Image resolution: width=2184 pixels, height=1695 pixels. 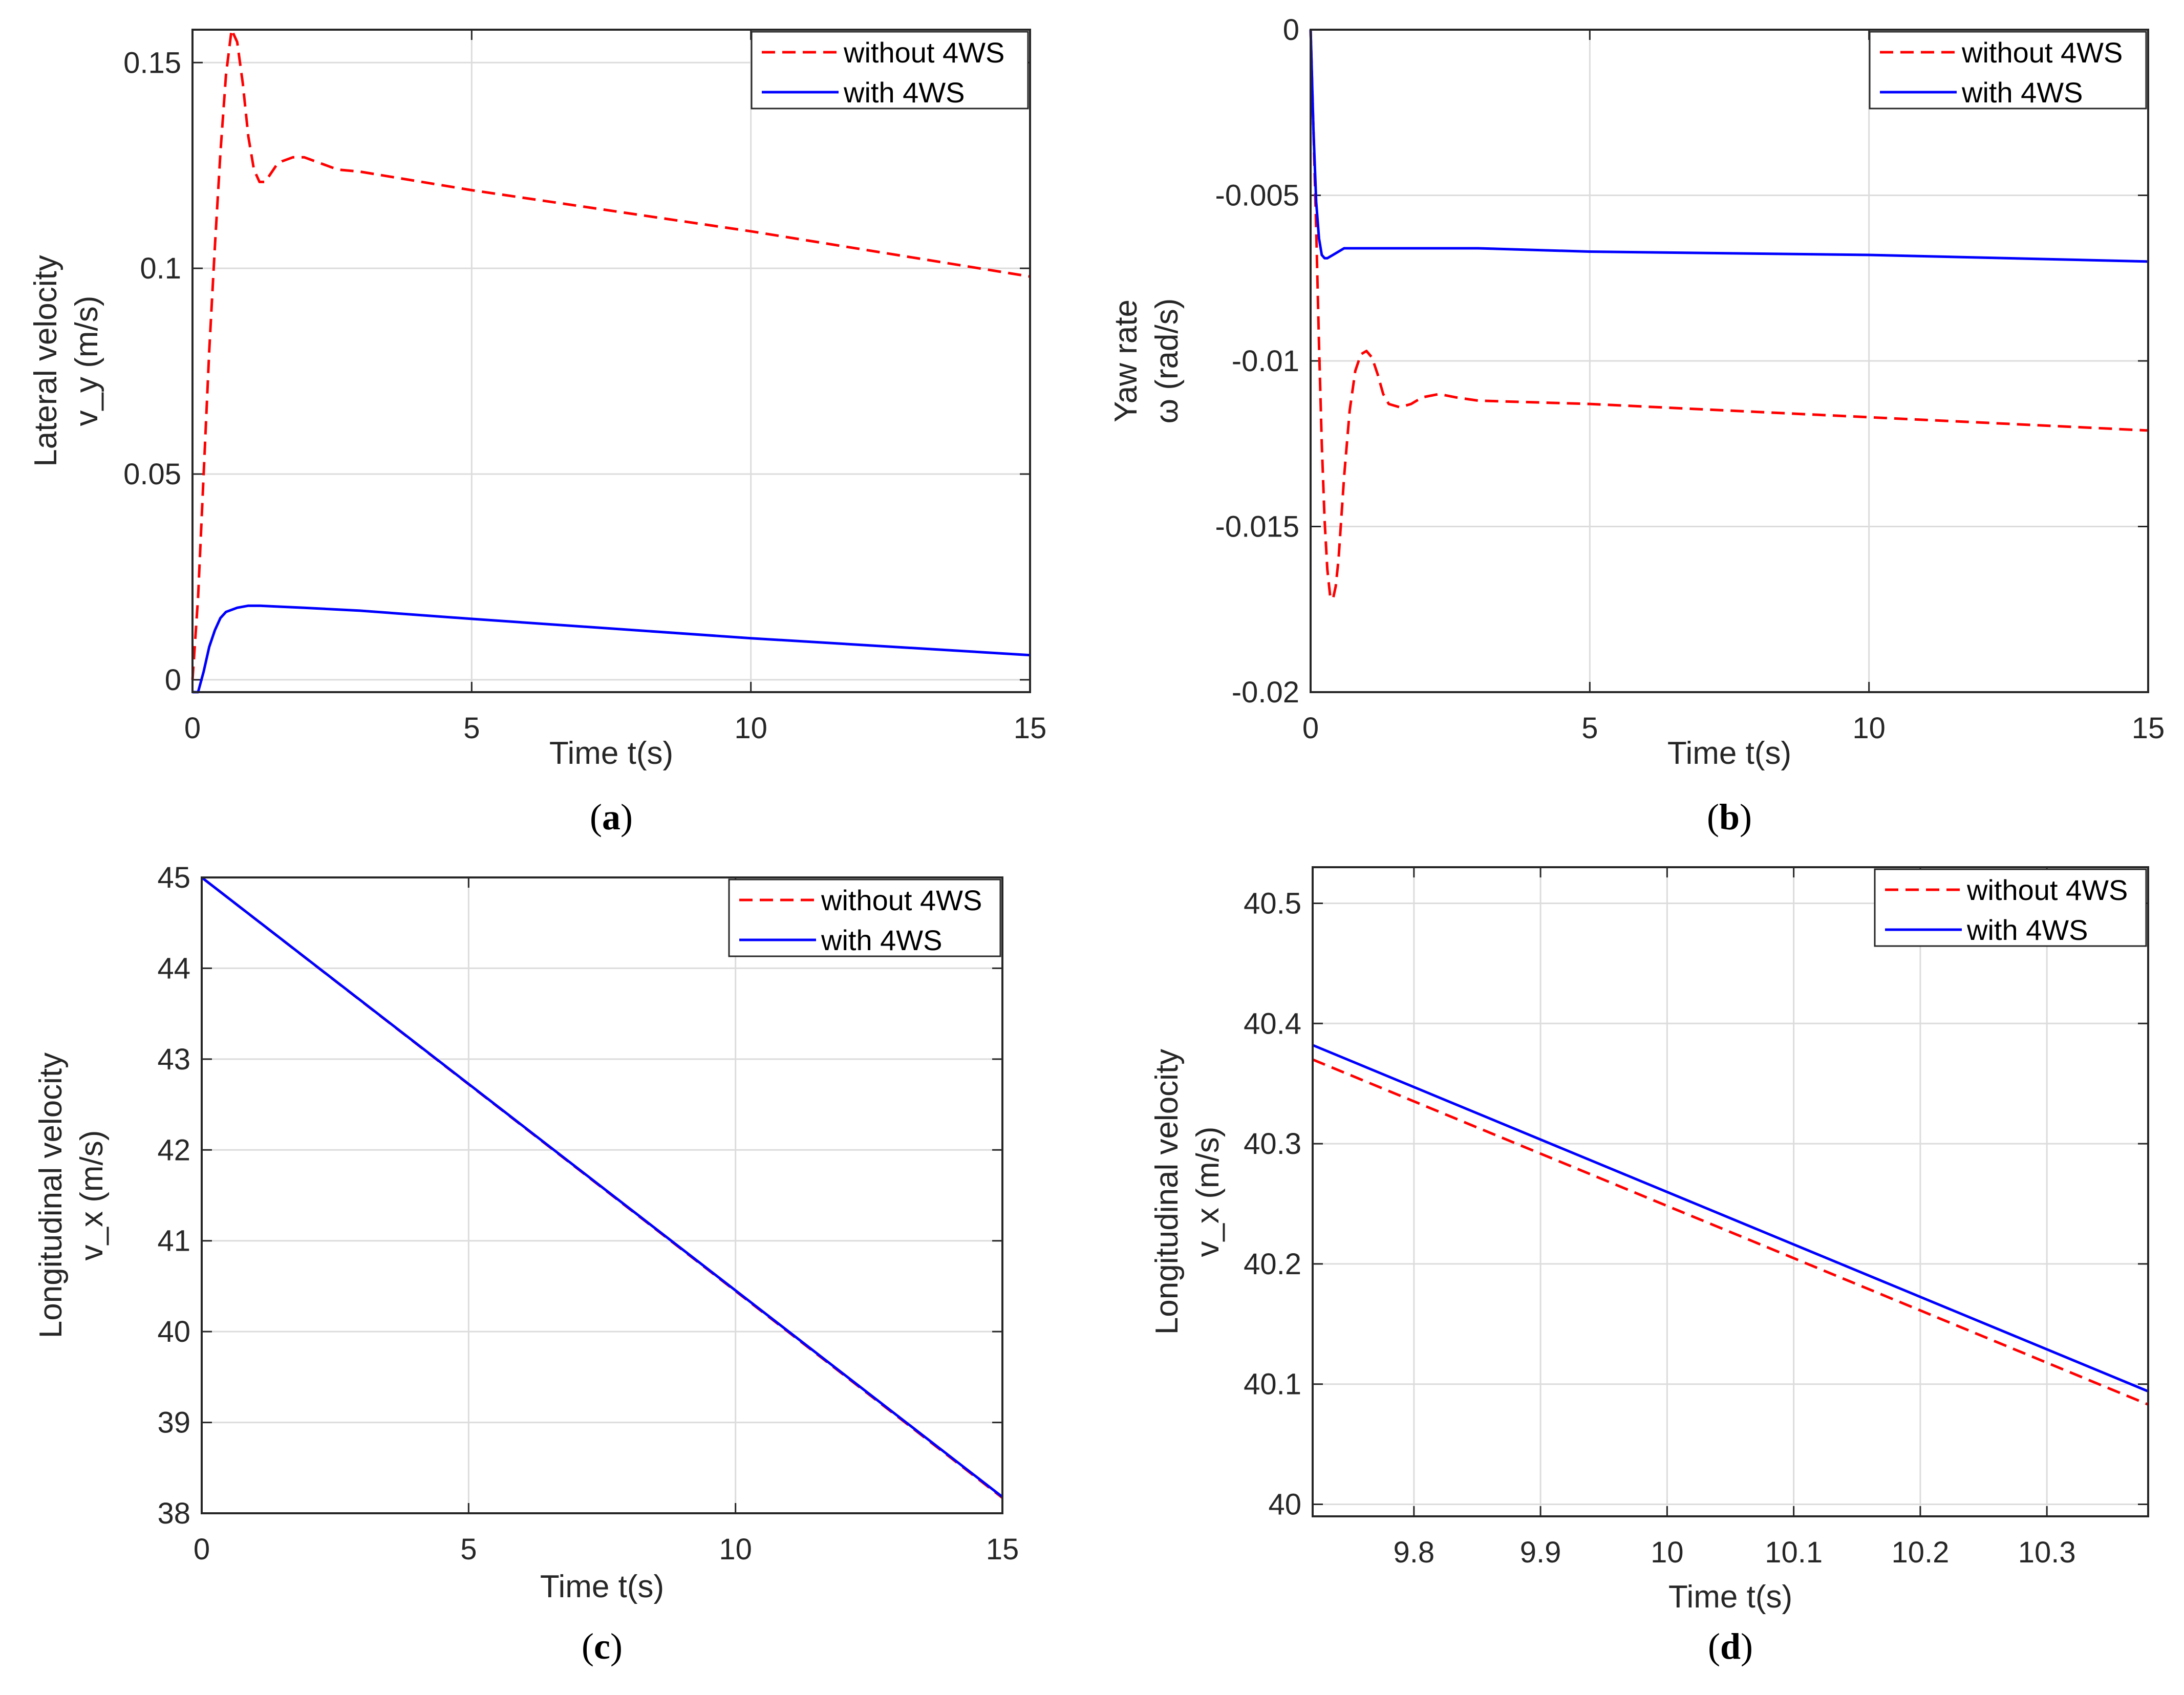 I want to click on y-tick-label: 38, so click(x=173, y=1513).